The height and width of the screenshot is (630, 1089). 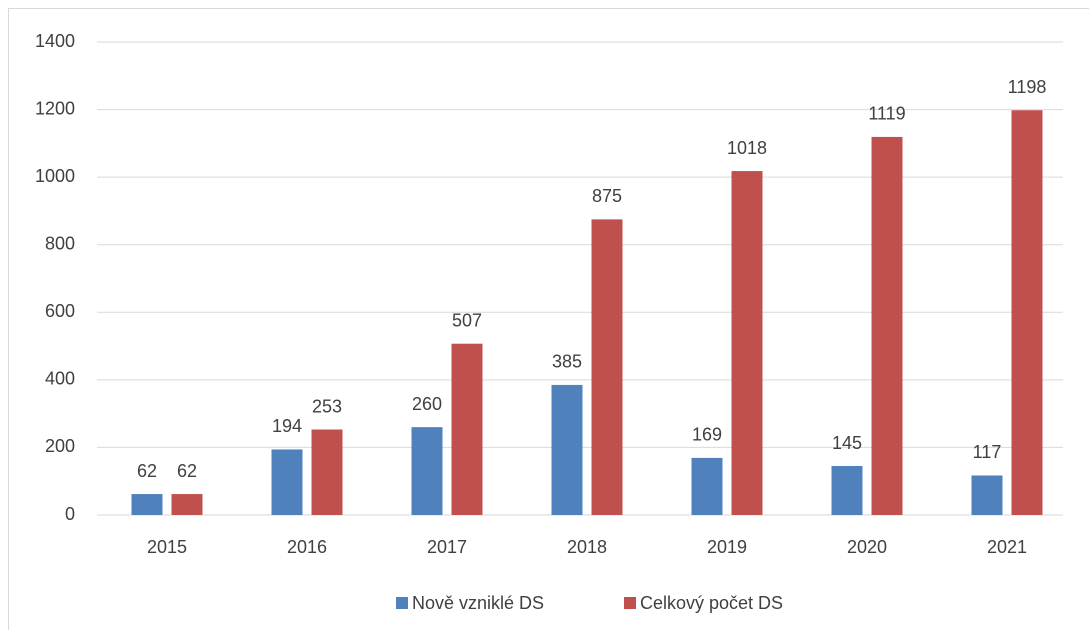 What do you see at coordinates (70, 514) in the screenshot?
I see `y-tick-label: 0` at bounding box center [70, 514].